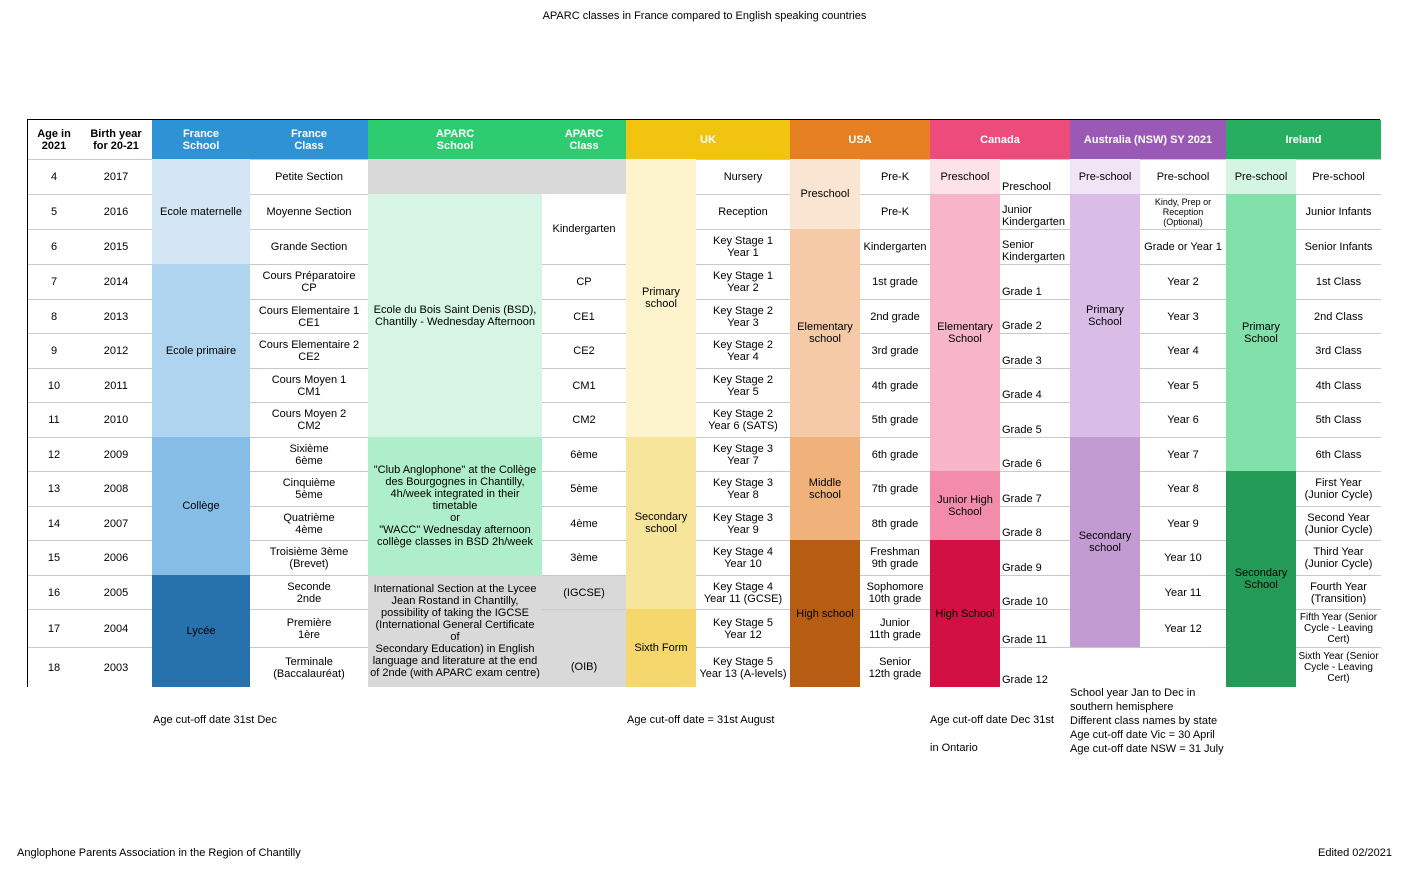 Image resolution: width=1409 pixels, height=873 pixels. Describe the element at coordinates (1338, 211) in the screenshot. I see `ireland-class-cell: Junior Infants` at that location.